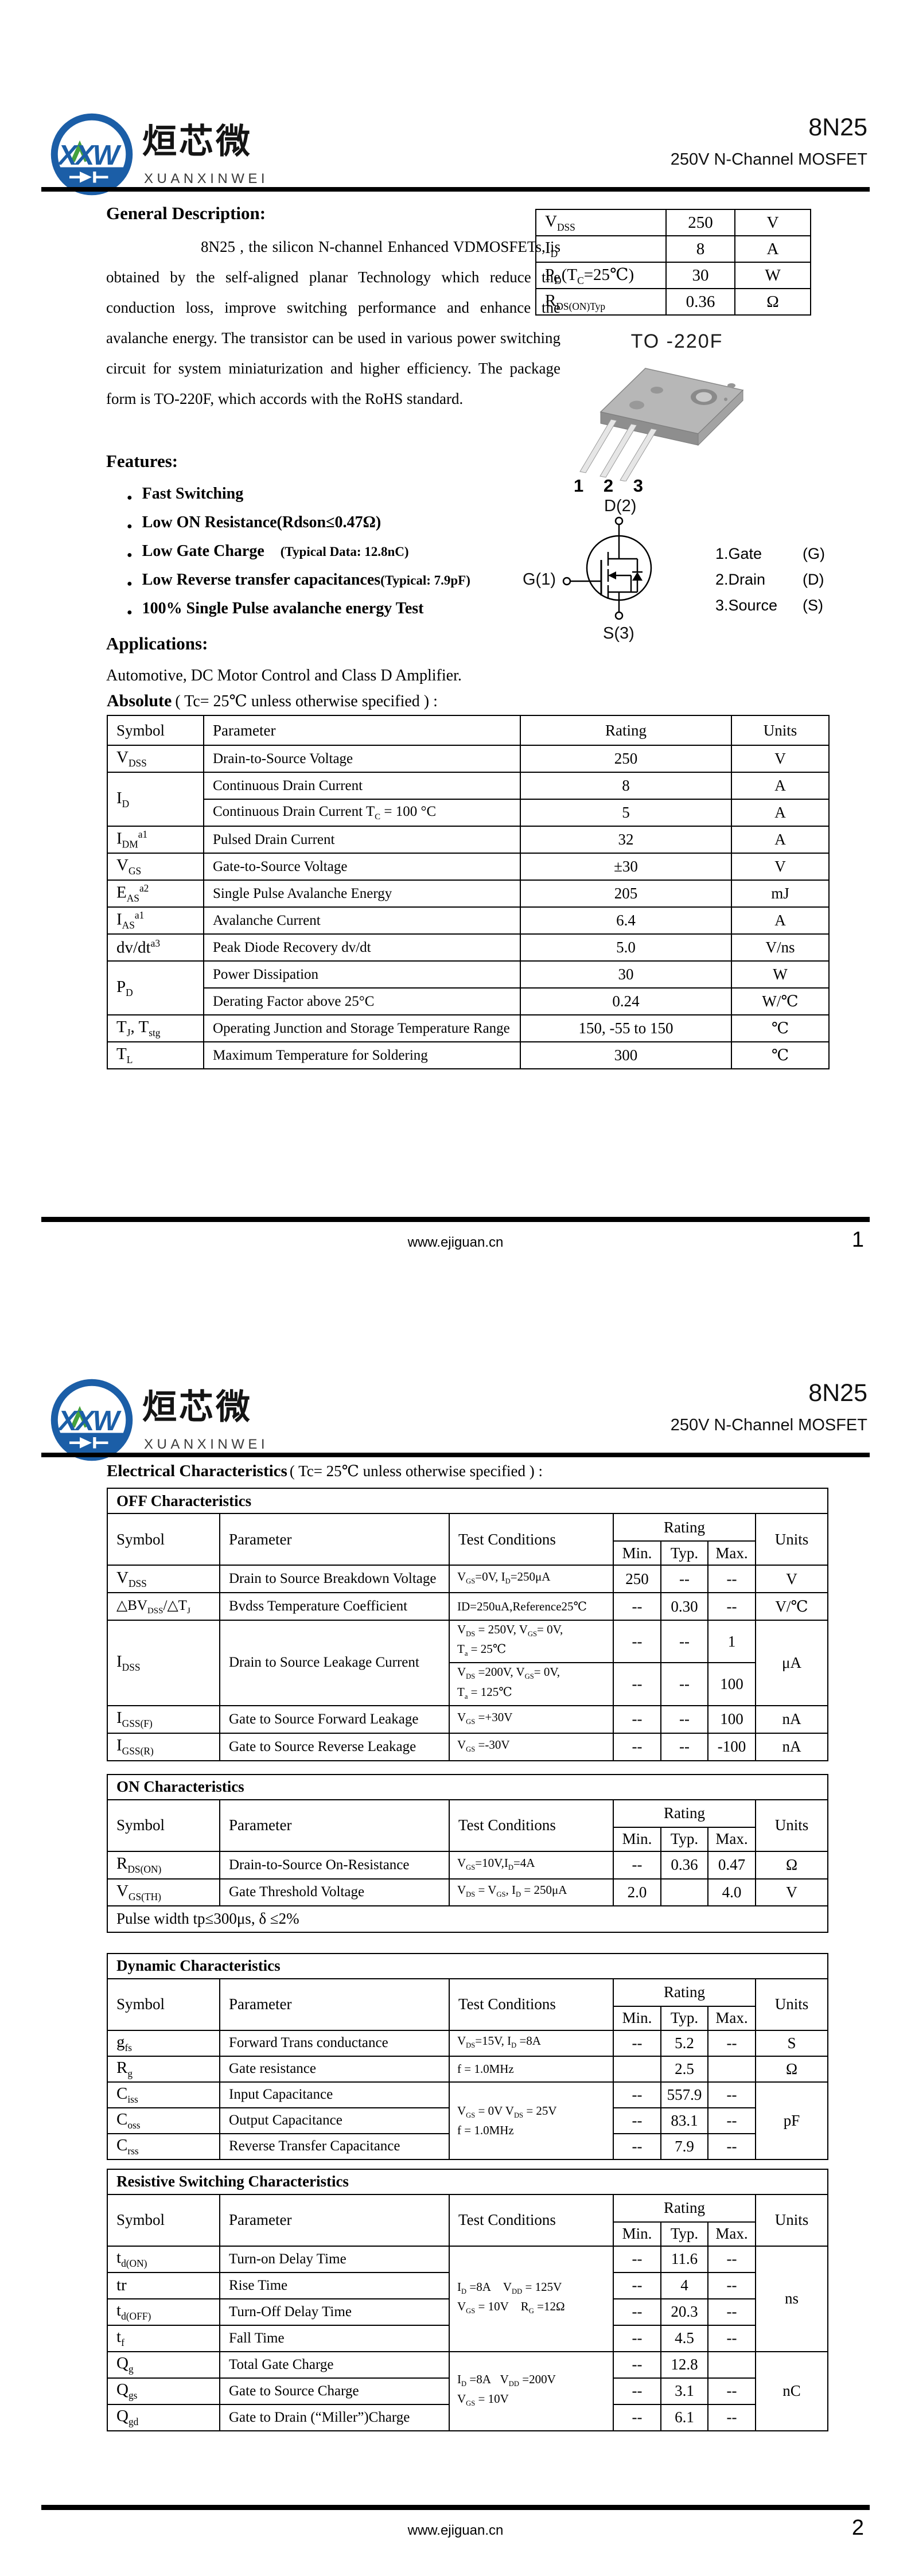  What do you see at coordinates (283, 608) in the screenshot?
I see `feature-text: 100% Single Pulse avalanche energy Test` at bounding box center [283, 608].